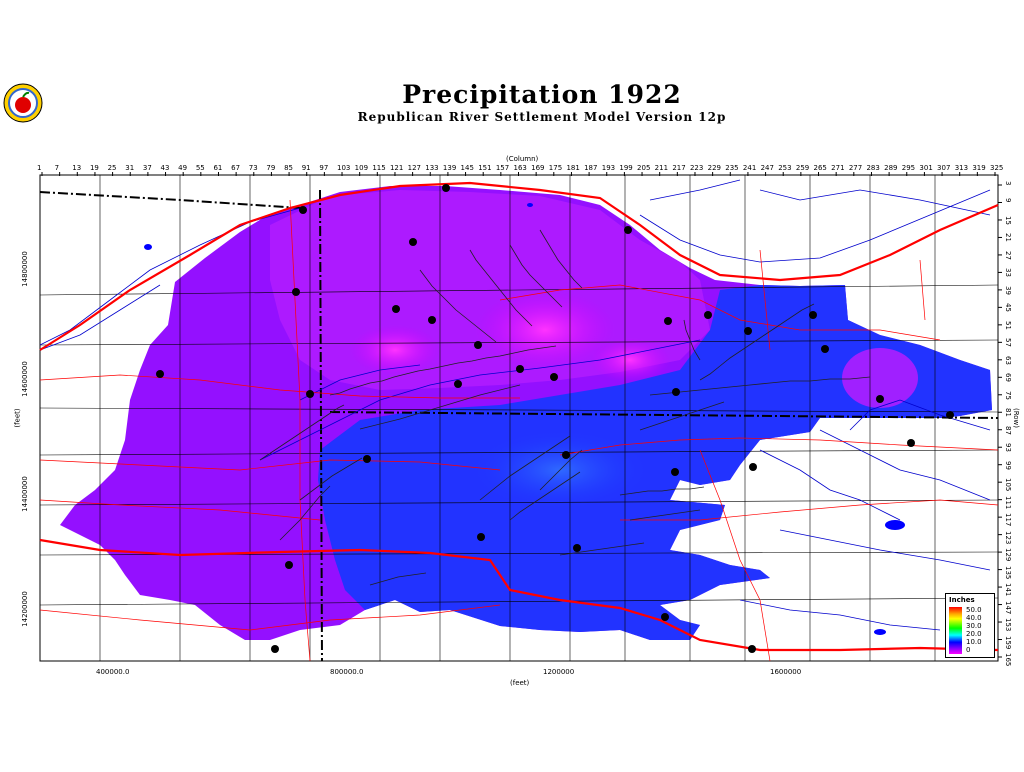  What do you see at coordinates (891, 168) in the screenshot?
I see `top-tick-label: 289` at bounding box center [891, 168].